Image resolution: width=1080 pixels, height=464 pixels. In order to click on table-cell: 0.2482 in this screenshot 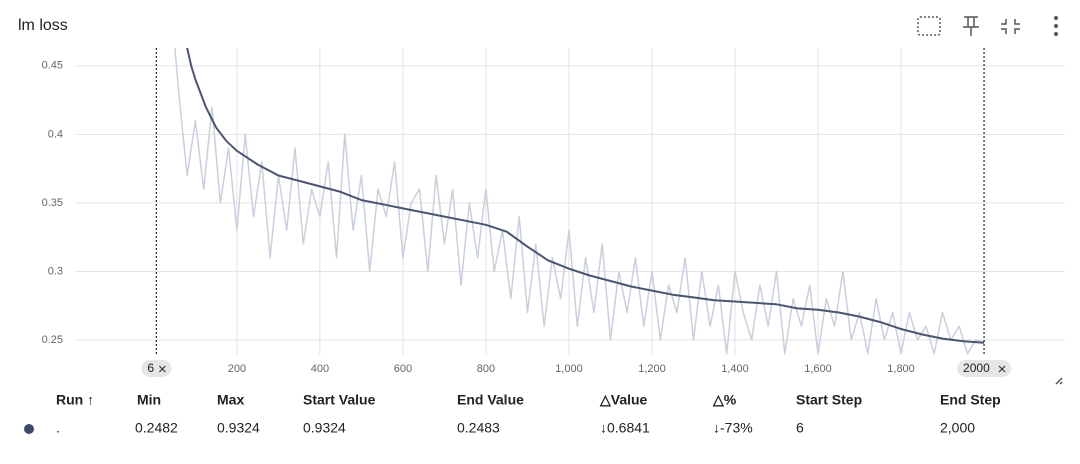, I will do `click(156, 428)`.